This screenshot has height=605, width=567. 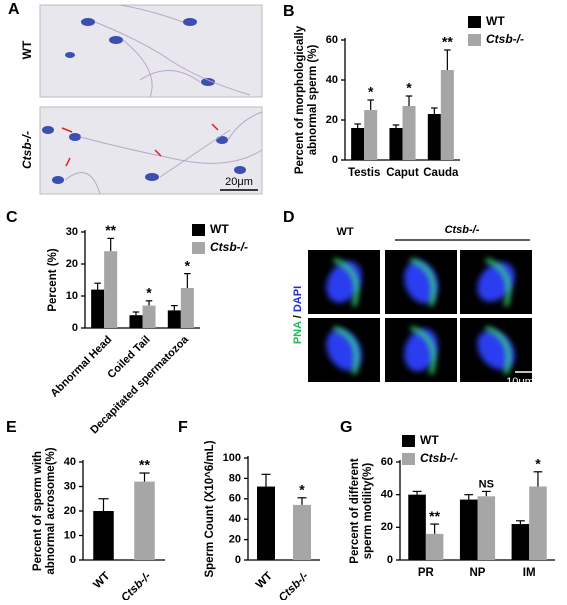 What do you see at coordinates (27, 150) in the screenshot?
I see `row-label: Ctsb-/-` at bounding box center [27, 150].